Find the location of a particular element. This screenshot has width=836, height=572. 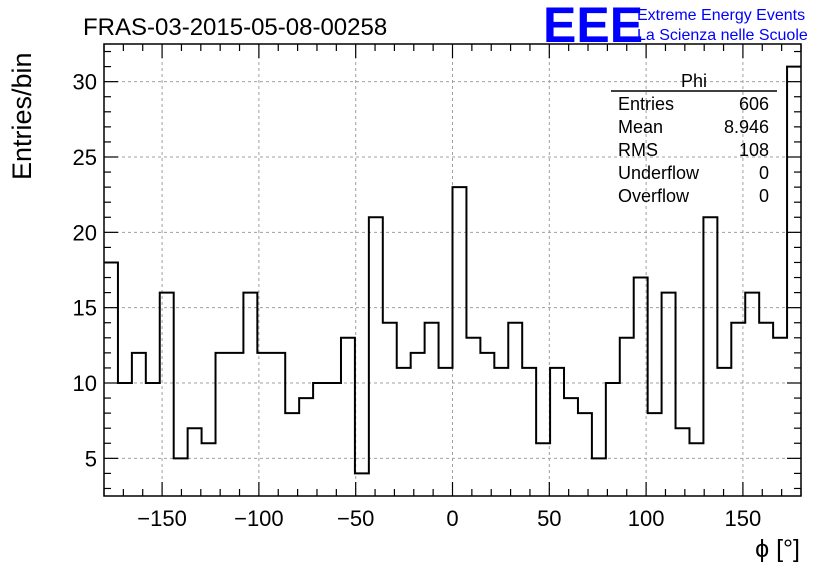

logo-line-2: La Scienza nelle Scuole is located at coordinates (722, 35).